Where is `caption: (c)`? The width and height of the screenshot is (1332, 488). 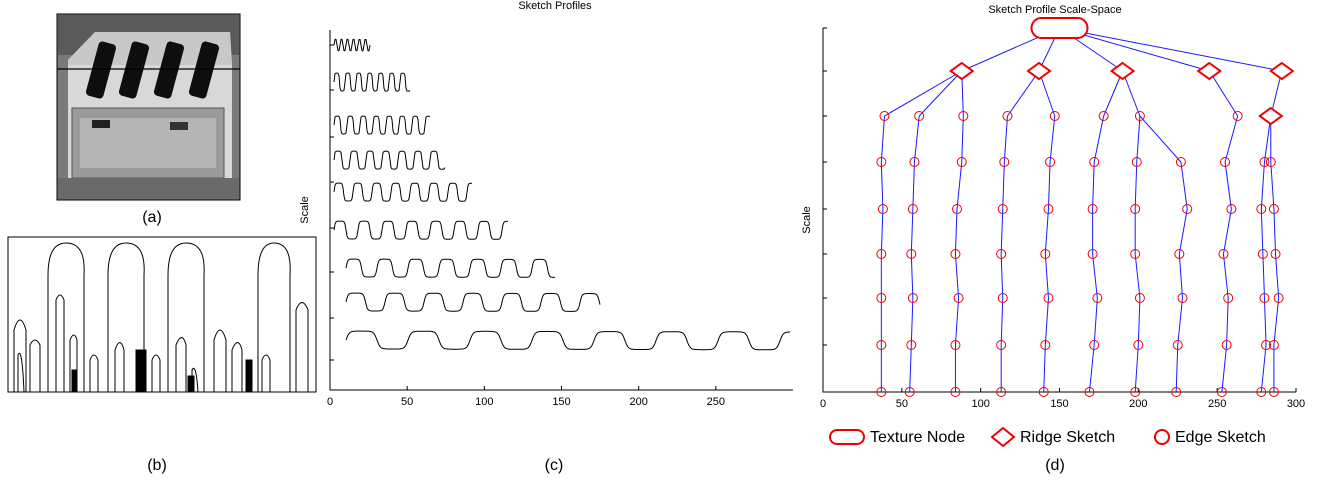
caption: (c) is located at coordinates (554, 465).